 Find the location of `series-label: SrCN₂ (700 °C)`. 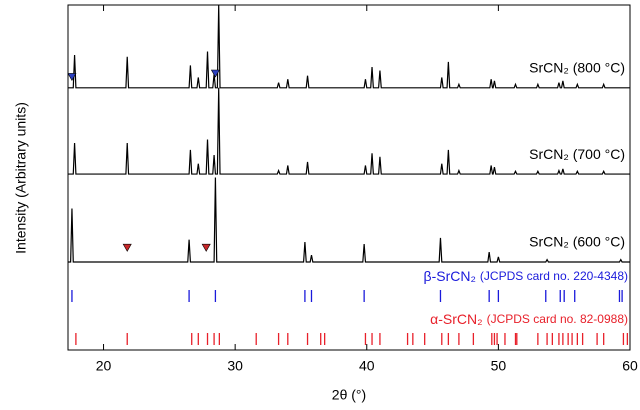

series-label: SrCN₂ (700 °C) is located at coordinates (577, 154).